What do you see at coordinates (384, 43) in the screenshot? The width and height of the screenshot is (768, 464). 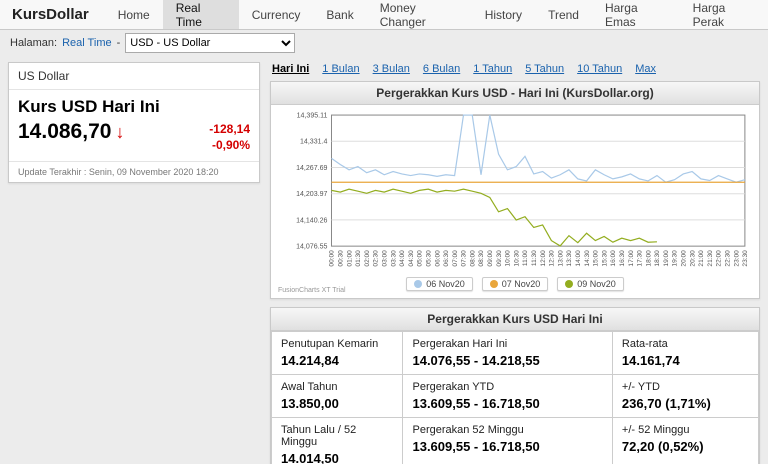 I see `breadcrumb: Halaman: Real Time - USD - US Dollar` at bounding box center [384, 43].